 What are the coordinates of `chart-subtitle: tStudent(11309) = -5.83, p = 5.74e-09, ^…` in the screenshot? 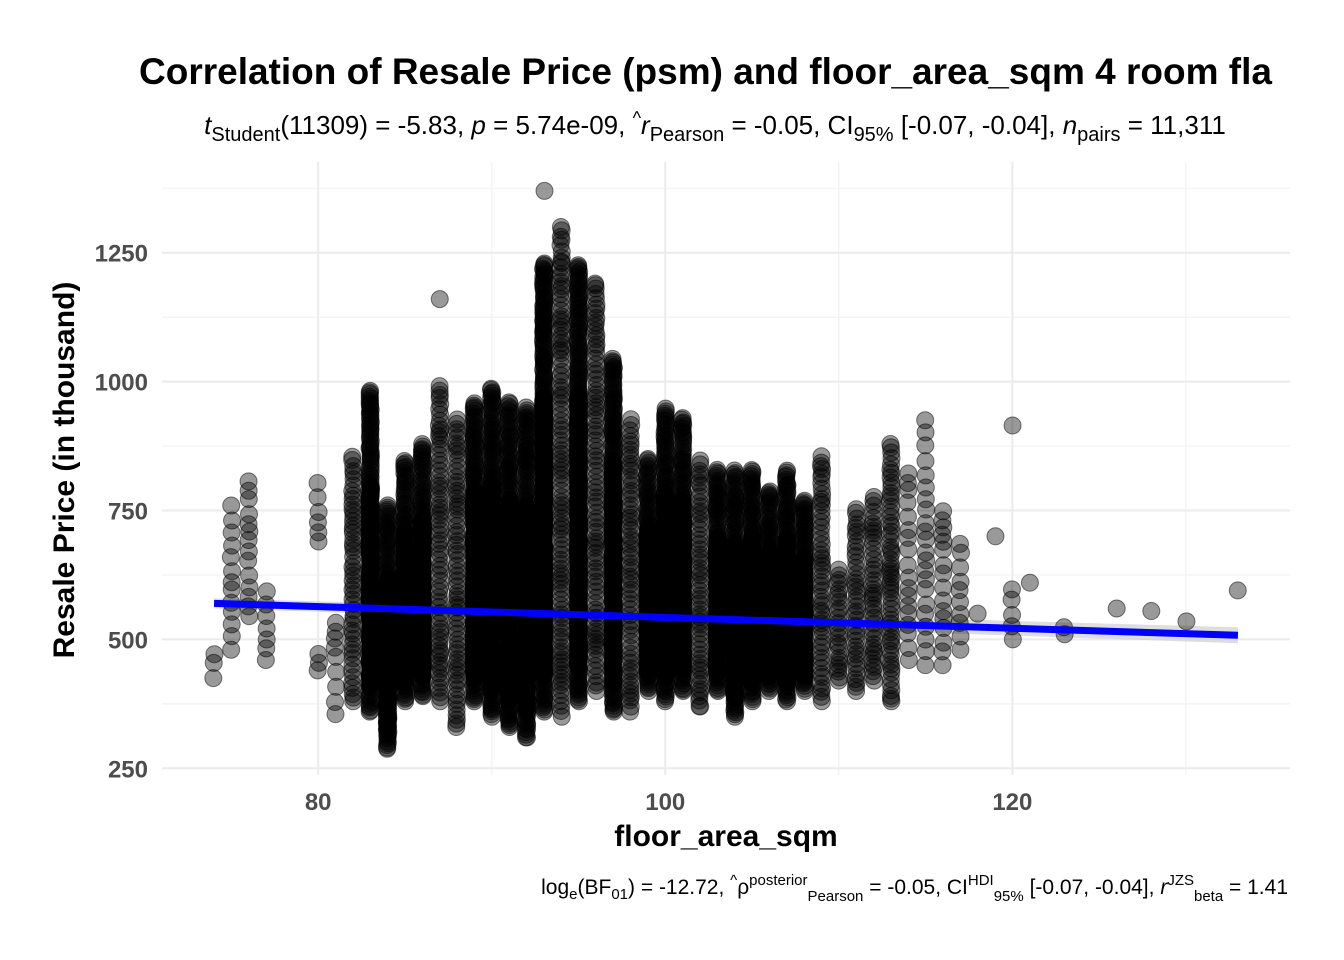 It's located at (715, 127).